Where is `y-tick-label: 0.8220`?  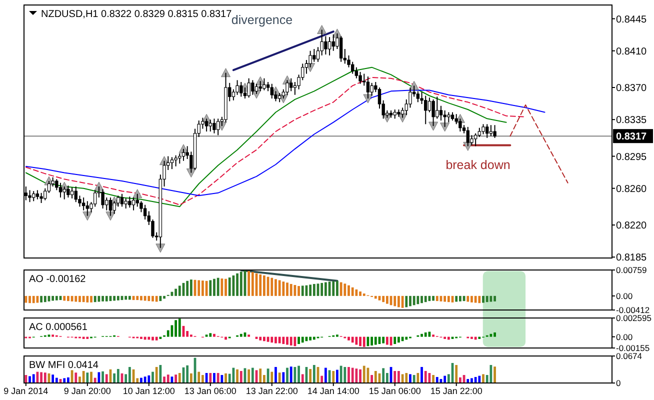 y-tick-label: 0.8220 is located at coordinates (632, 226).